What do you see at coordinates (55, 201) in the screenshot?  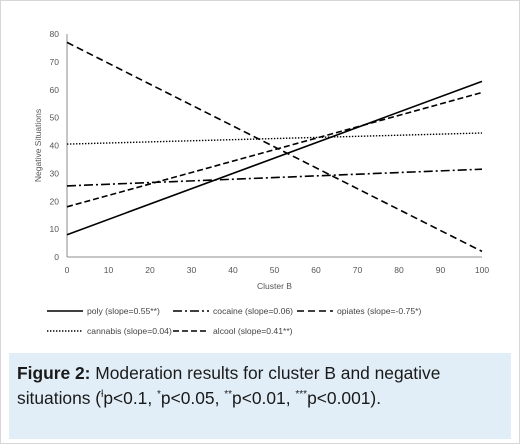 I see `y-tick-label: 20` at bounding box center [55, 201].